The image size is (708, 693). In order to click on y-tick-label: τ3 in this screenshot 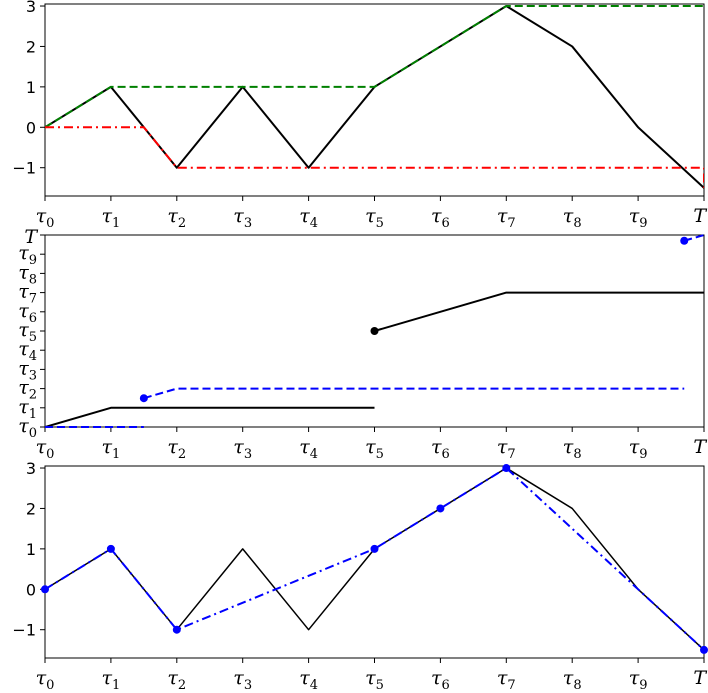, I will do `click(27, 370)`.